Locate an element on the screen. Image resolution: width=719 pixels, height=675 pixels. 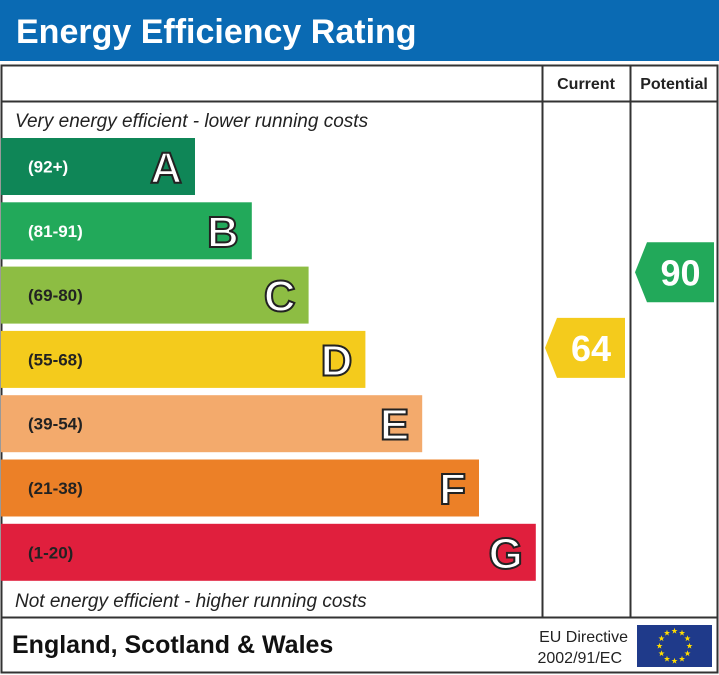
band-e: (39-54) E is located at coordinates (212, 424).